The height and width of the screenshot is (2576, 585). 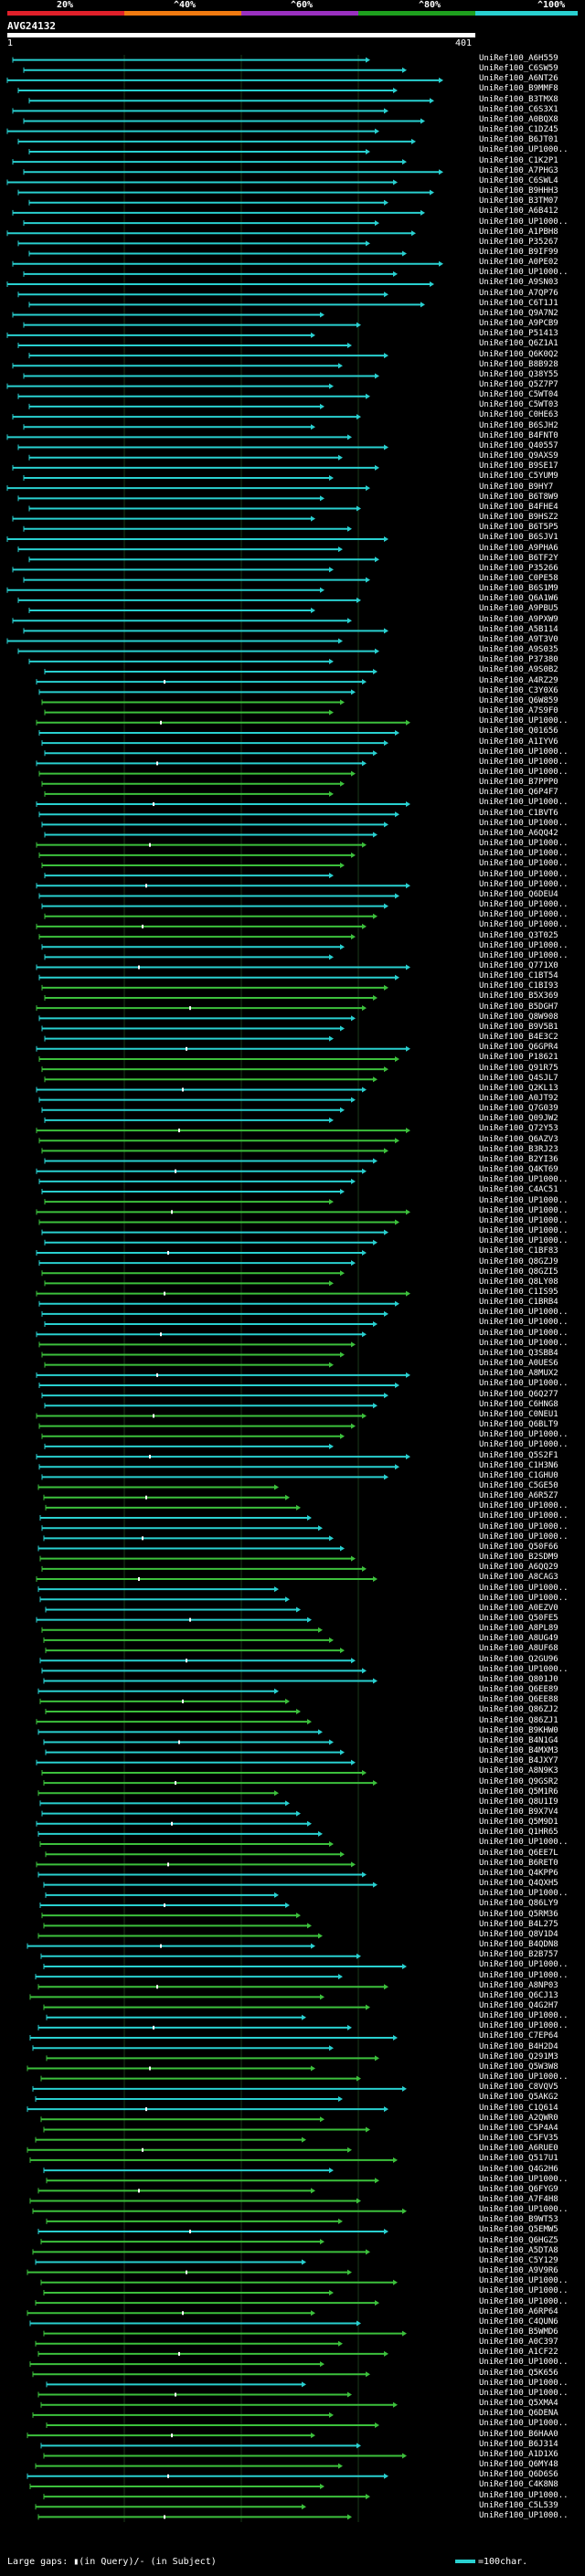 I want to click on accession-label: UniRef100_B6SJH2, so click(x=518, y=425).